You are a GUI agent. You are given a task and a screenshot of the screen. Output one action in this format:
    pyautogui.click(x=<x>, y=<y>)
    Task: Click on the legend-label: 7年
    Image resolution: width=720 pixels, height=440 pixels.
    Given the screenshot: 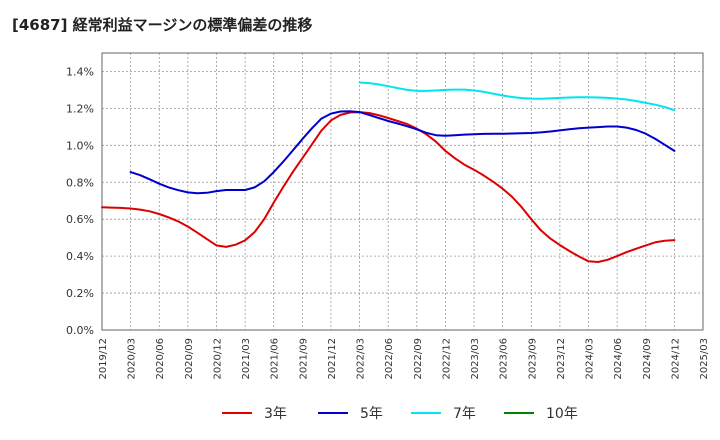 What is the action you would take?
    pyautogui.click(x=464, y=414)
    